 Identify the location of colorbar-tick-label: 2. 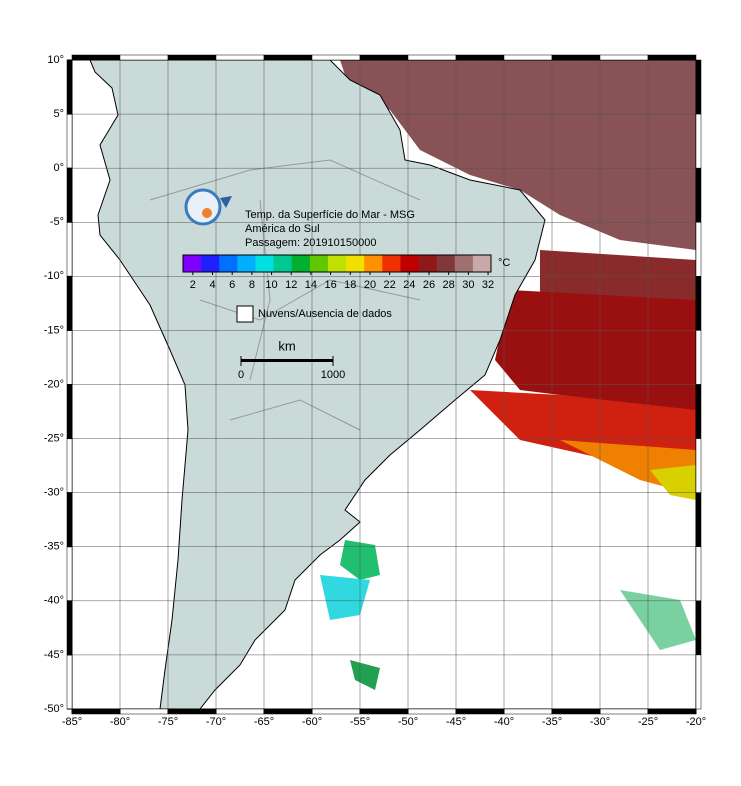
(193, 285).